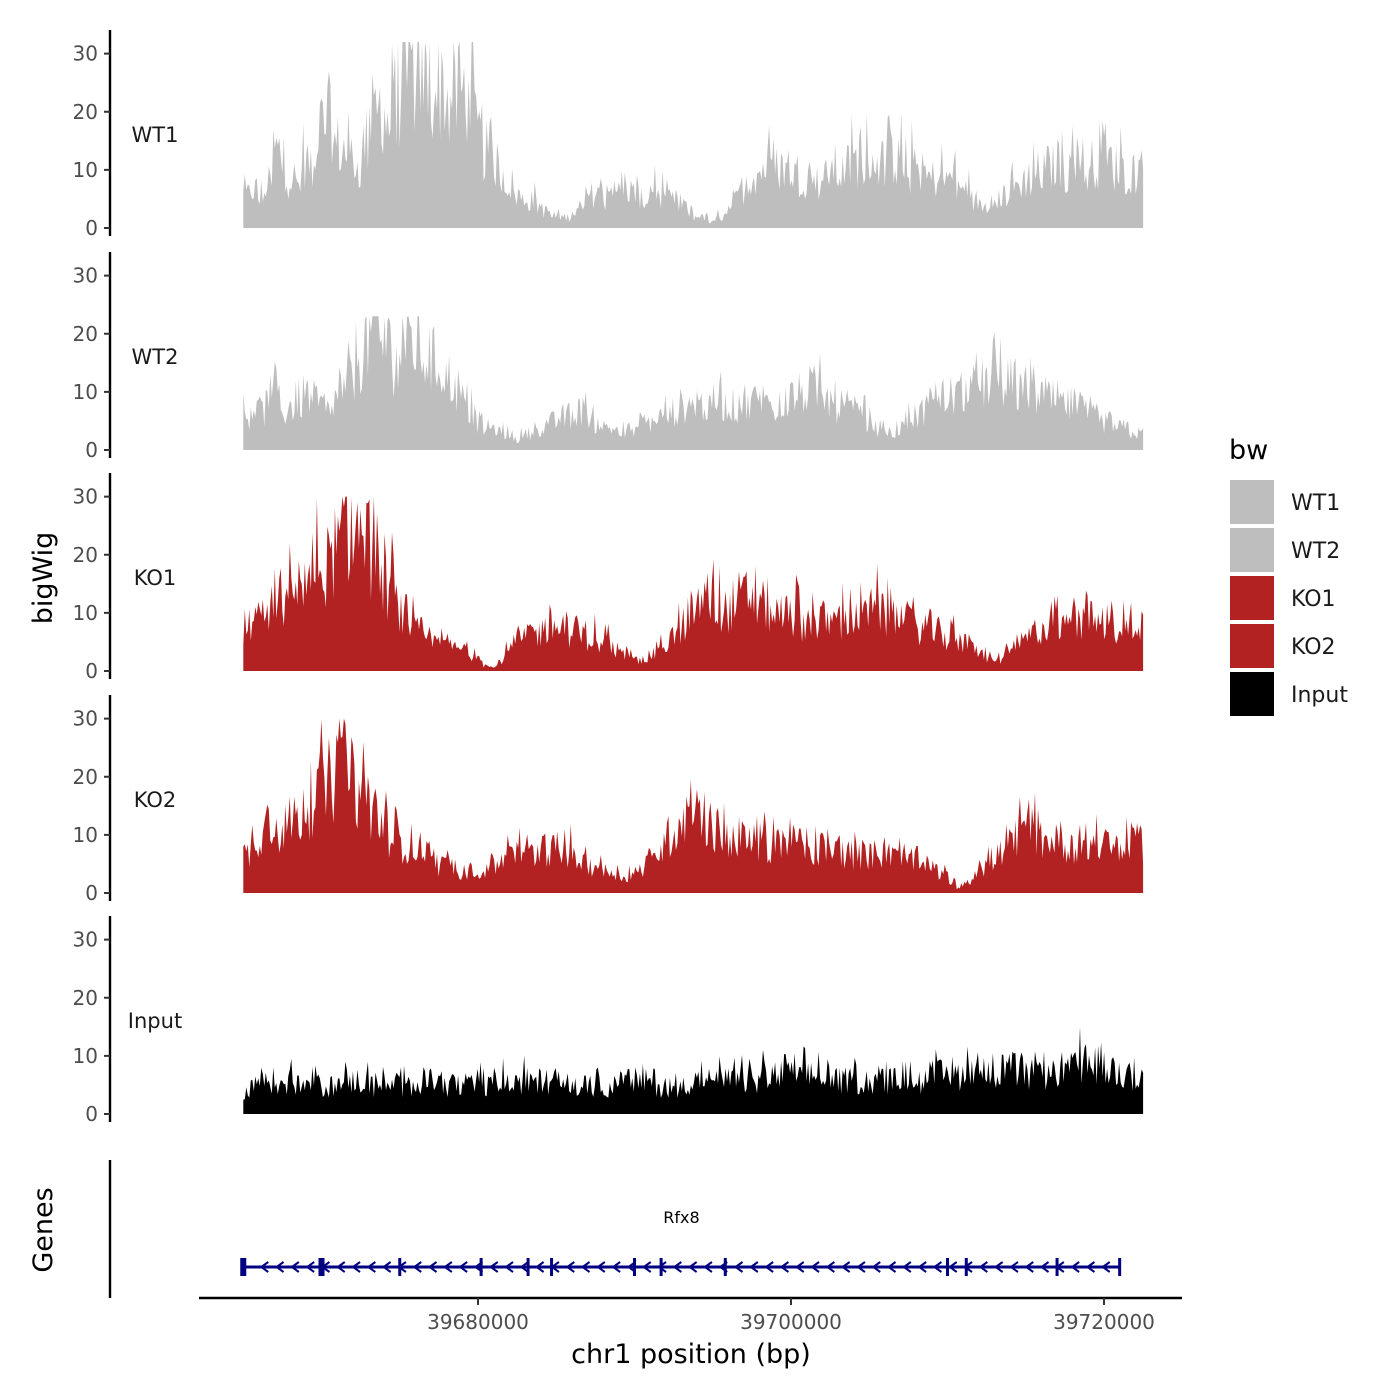 Image resolution: width=1400 pixels, height=1400 pixels. What do you see at coordinates (1313, 599) in the screenshot?
I see `legend-label-ko1: KO1` at bounding box center [1313, 599].